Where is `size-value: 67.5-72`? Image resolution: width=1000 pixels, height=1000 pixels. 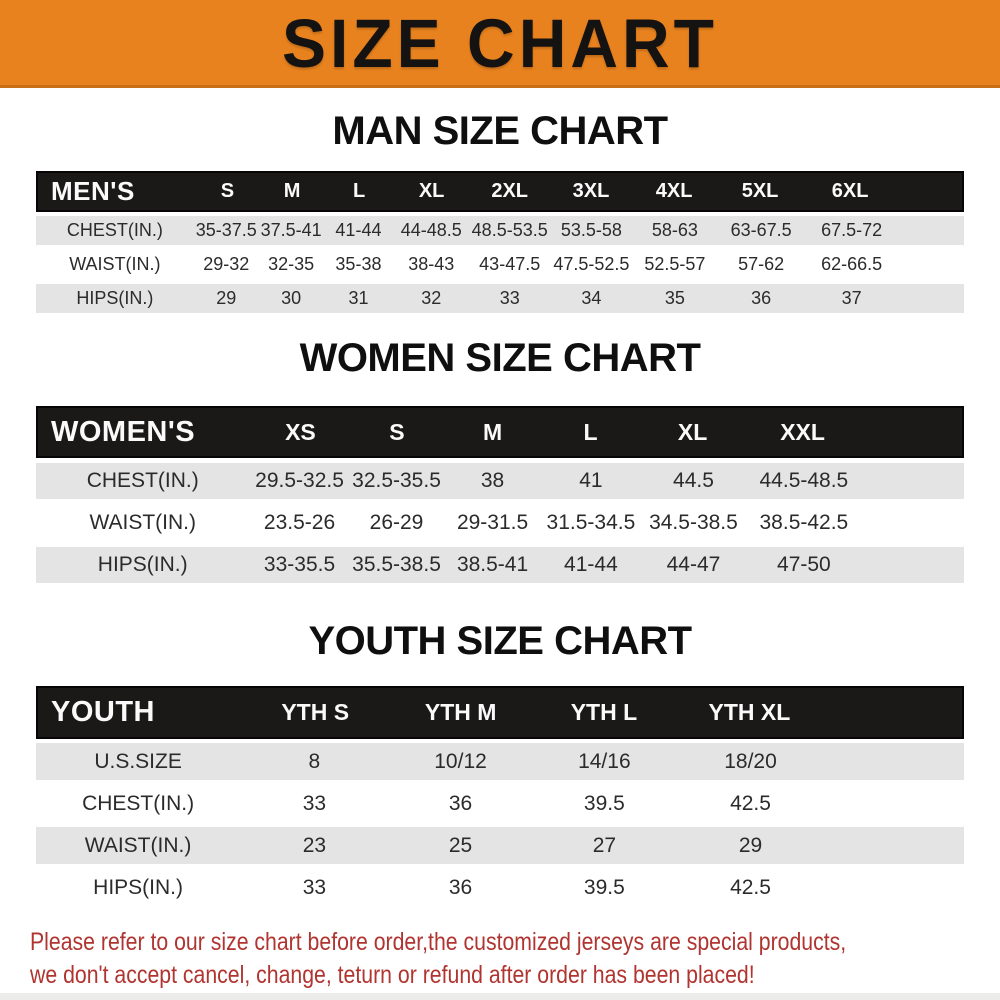 size-value: 67.5-72 is located at coordinates (852, 230).